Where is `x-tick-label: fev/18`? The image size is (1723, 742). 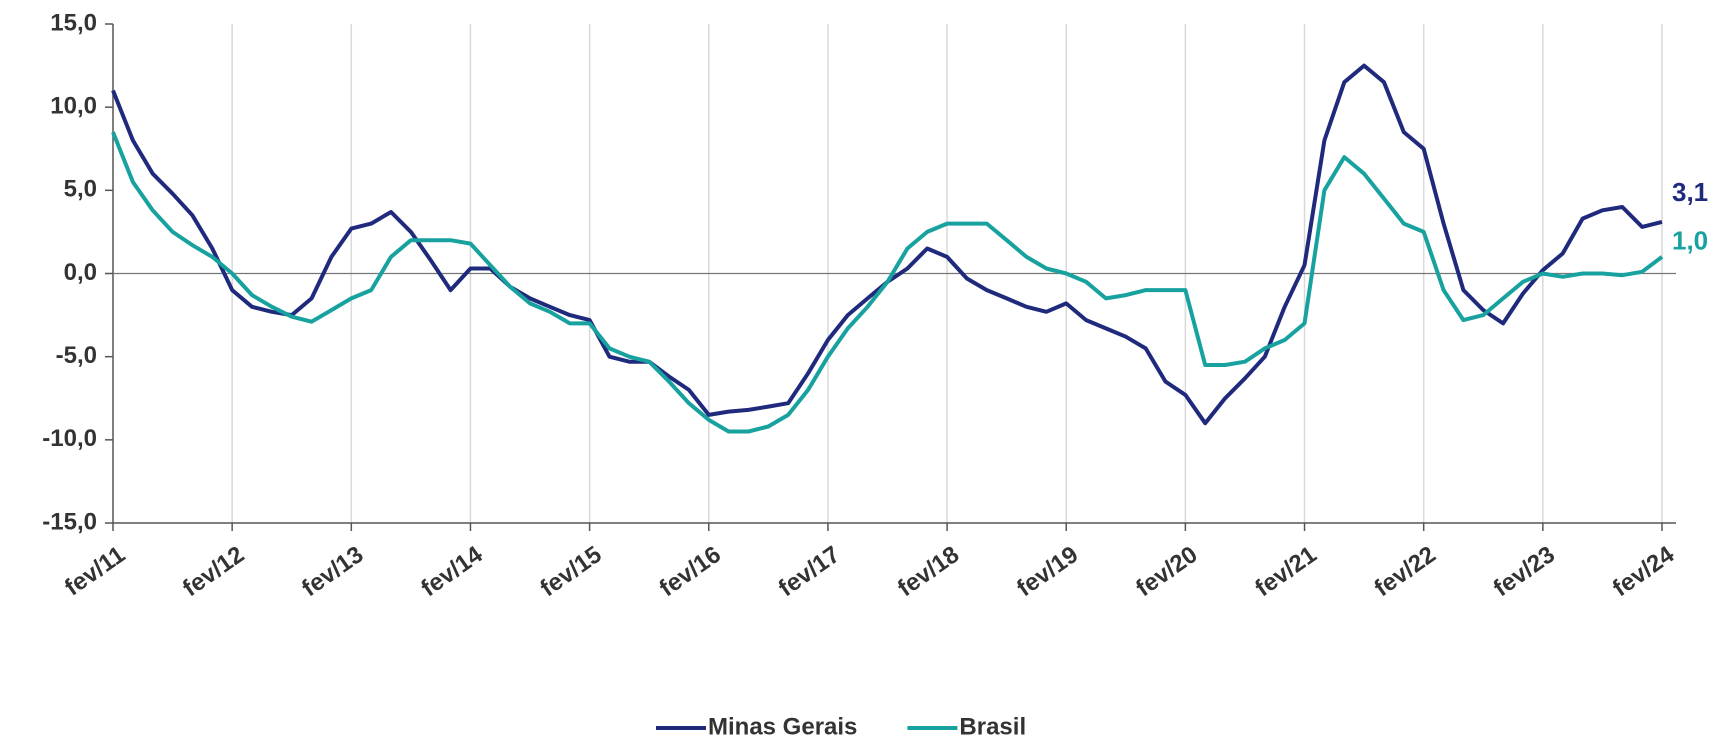
x-tick-label: fev/18 is located at coordinates (928, 571).